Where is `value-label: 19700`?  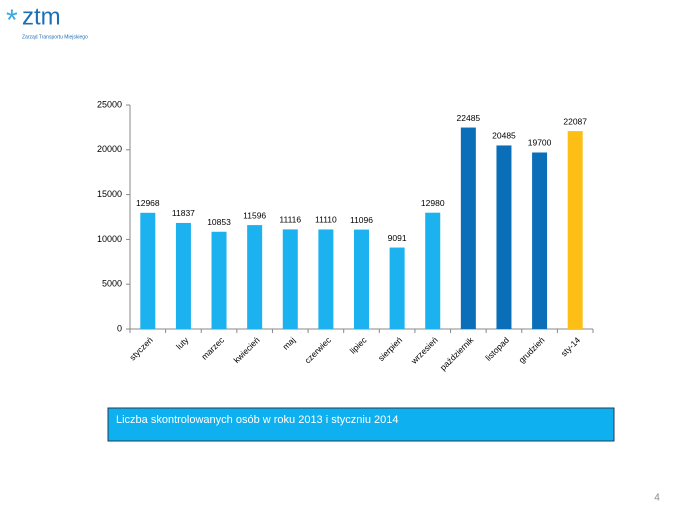
value-label: 19700 is located at coordinates (540, 143).